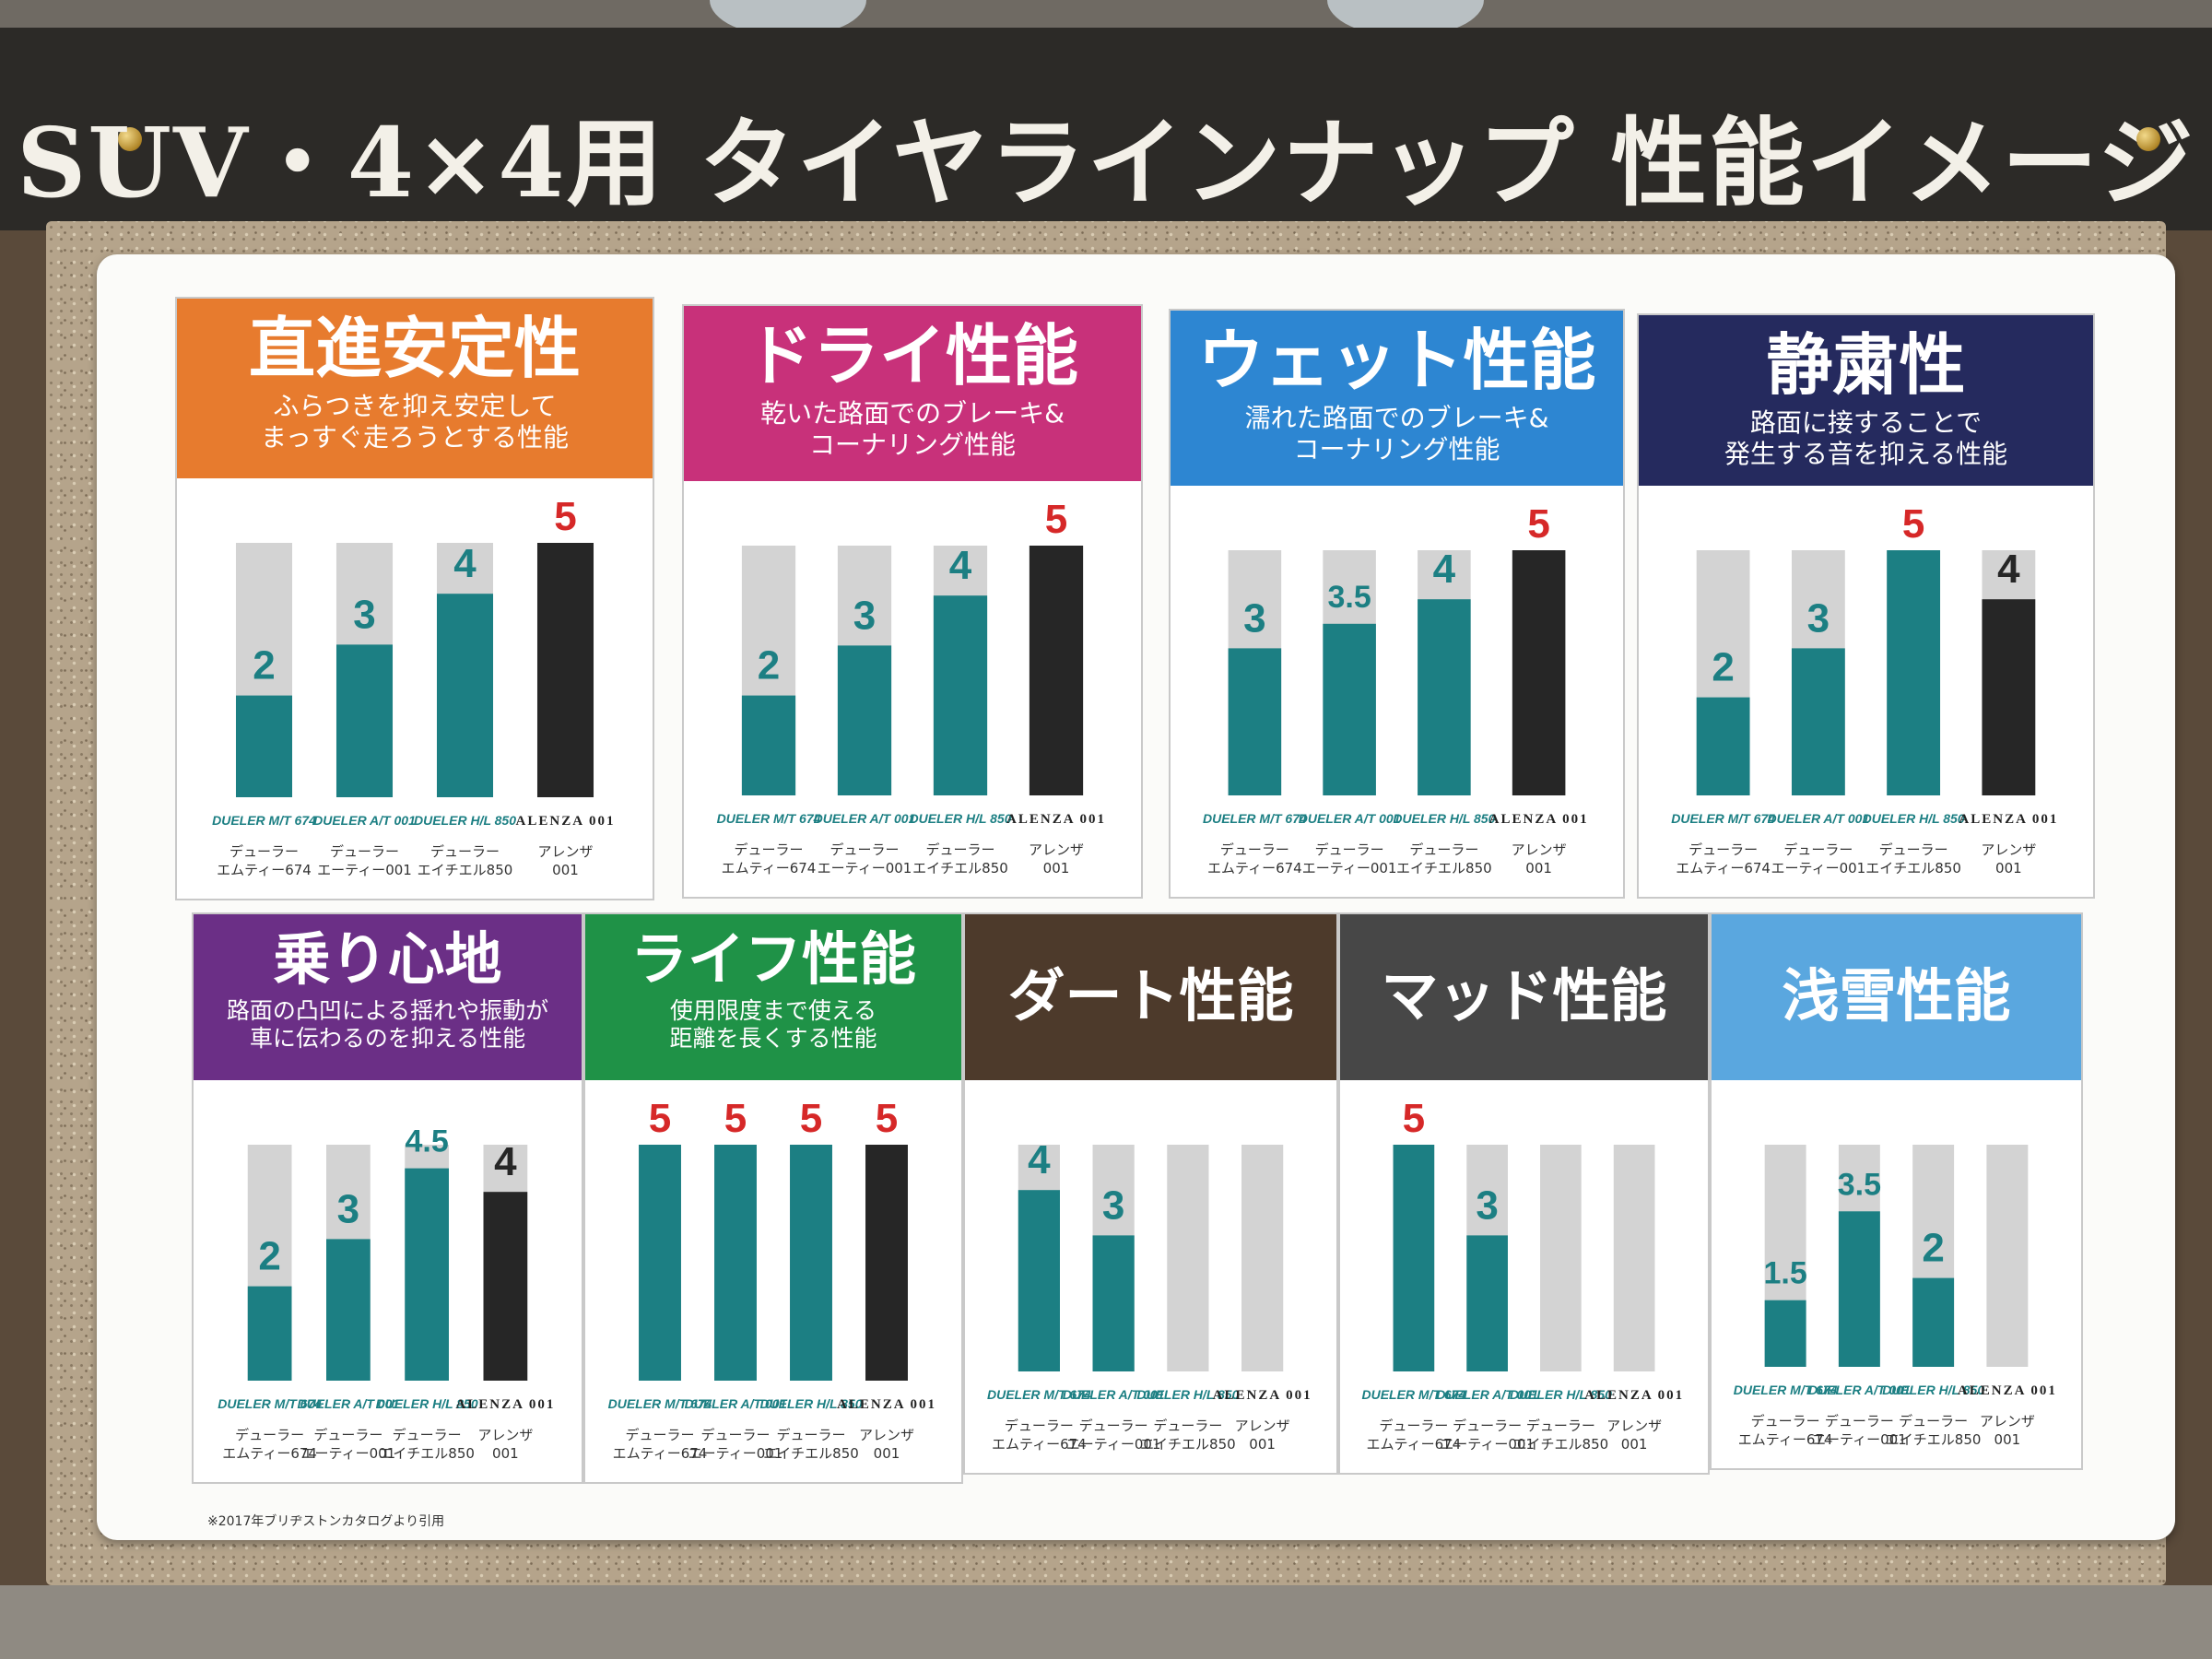 Image resolution: width=2212 pixels, height=1659 pixels. Describe the element at coordinates (1866, 453) in the screenshot. I see `chart-subtitle: 発生する音を抑える性能` at that location.